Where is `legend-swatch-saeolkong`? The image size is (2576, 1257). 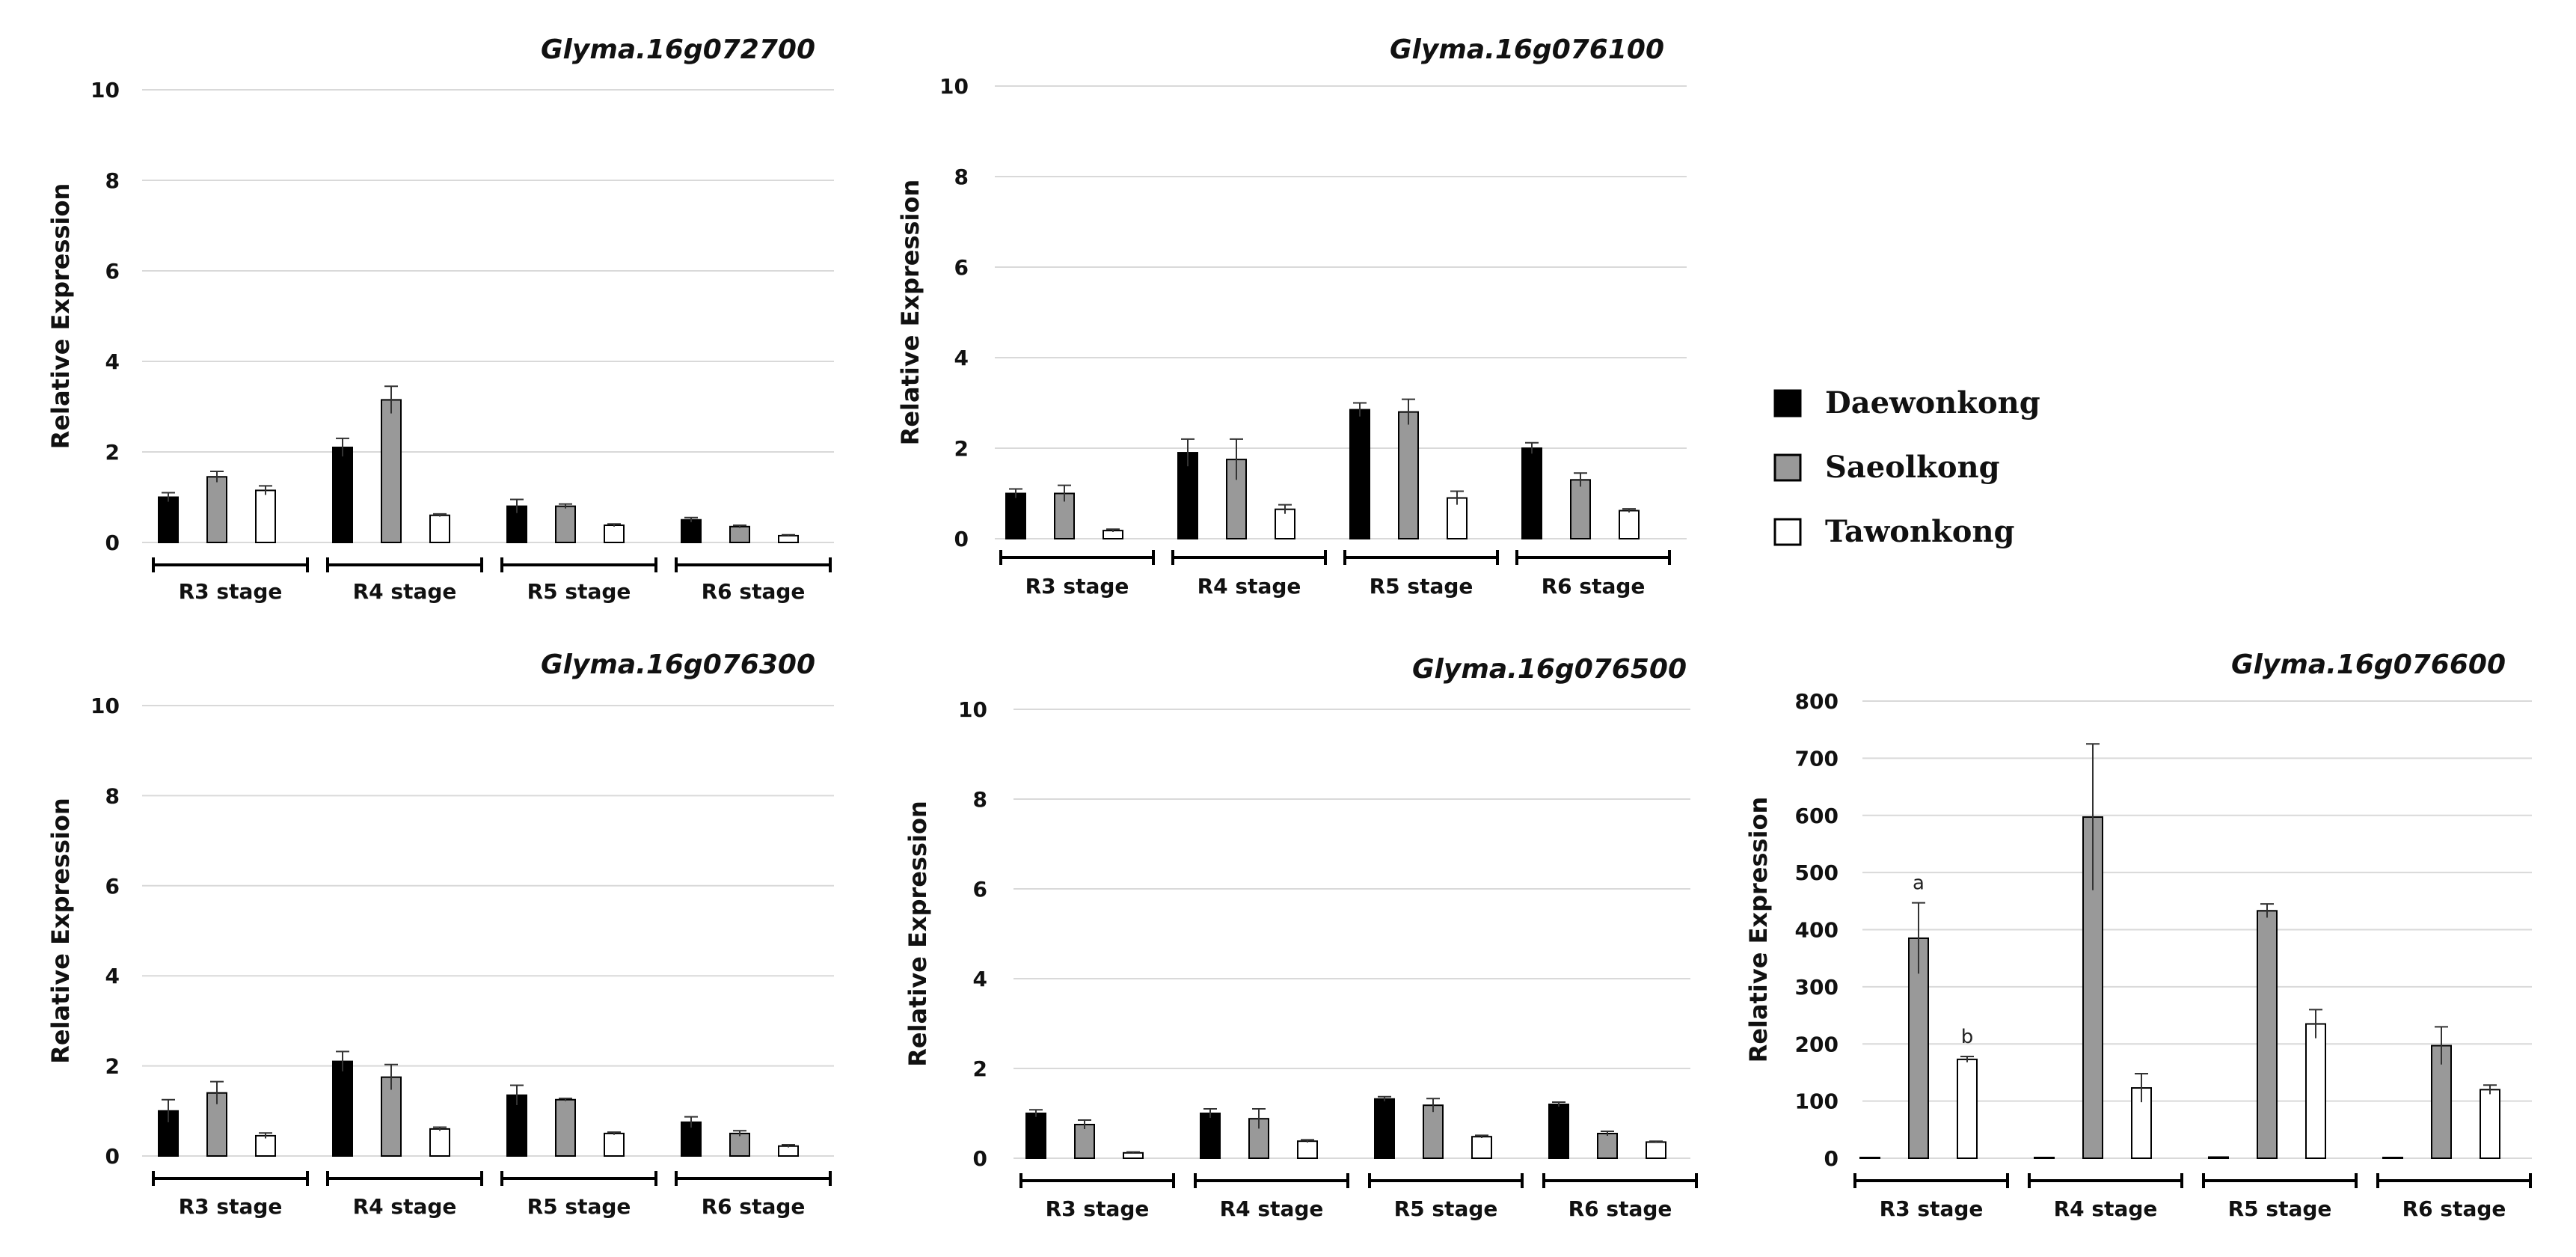 legend-swatch-saeolkong is located at coordinates (1787, 467).